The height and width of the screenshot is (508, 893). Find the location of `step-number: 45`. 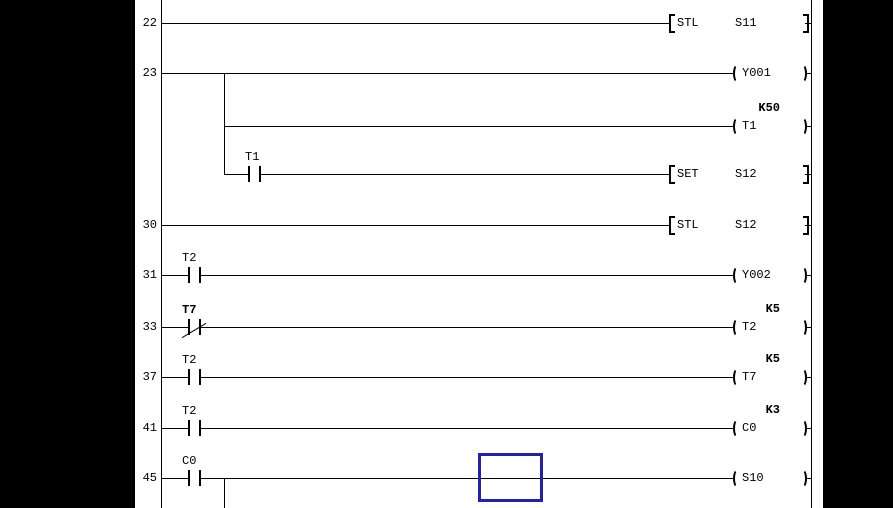

step-number: 45 is located at coordinates (149, 478).